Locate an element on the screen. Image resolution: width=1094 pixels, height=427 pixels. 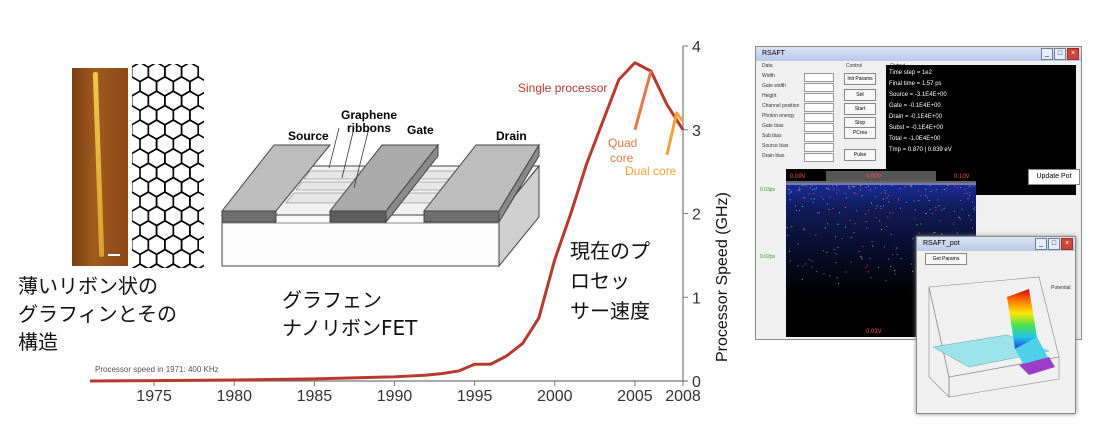
plot-minimize-icon: _ is located at coordinates (1041, 244).